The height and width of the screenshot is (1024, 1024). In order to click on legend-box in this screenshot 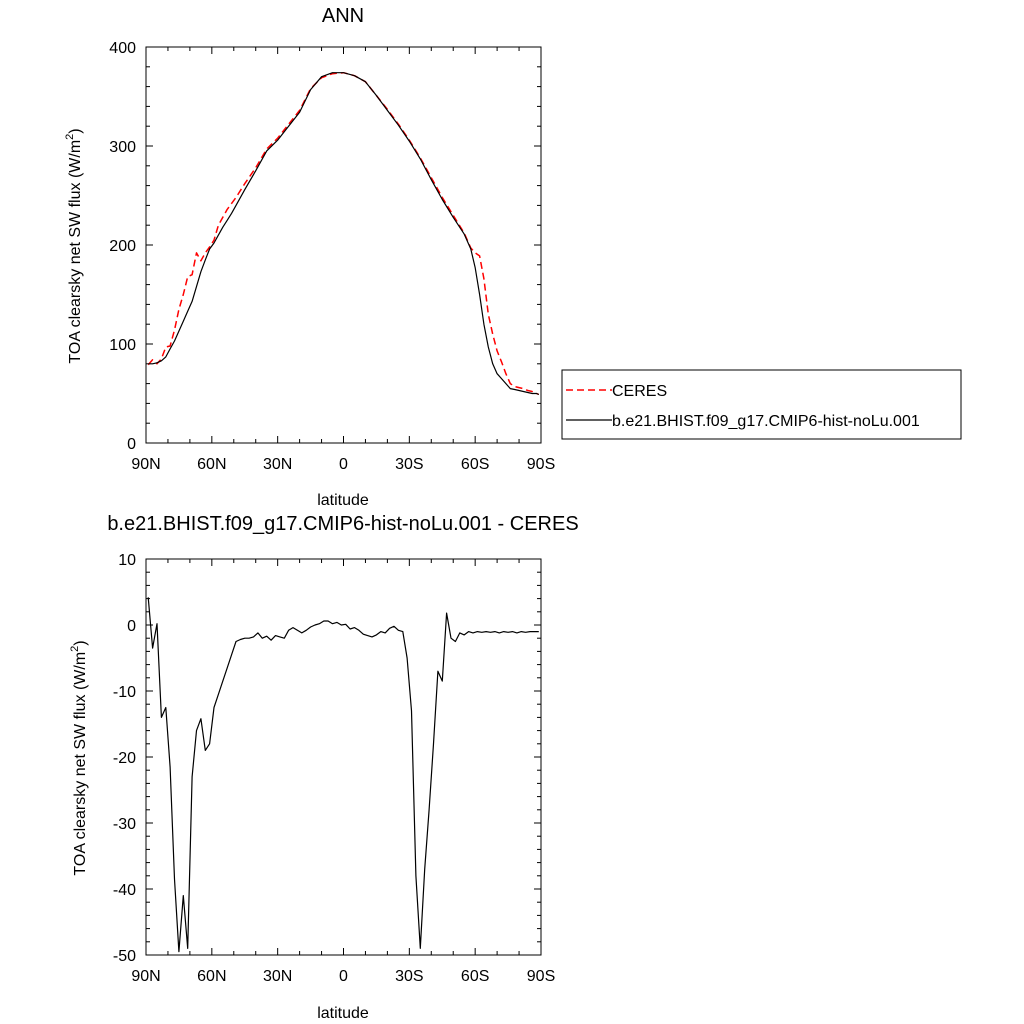, I will do `click(761, 404)`.